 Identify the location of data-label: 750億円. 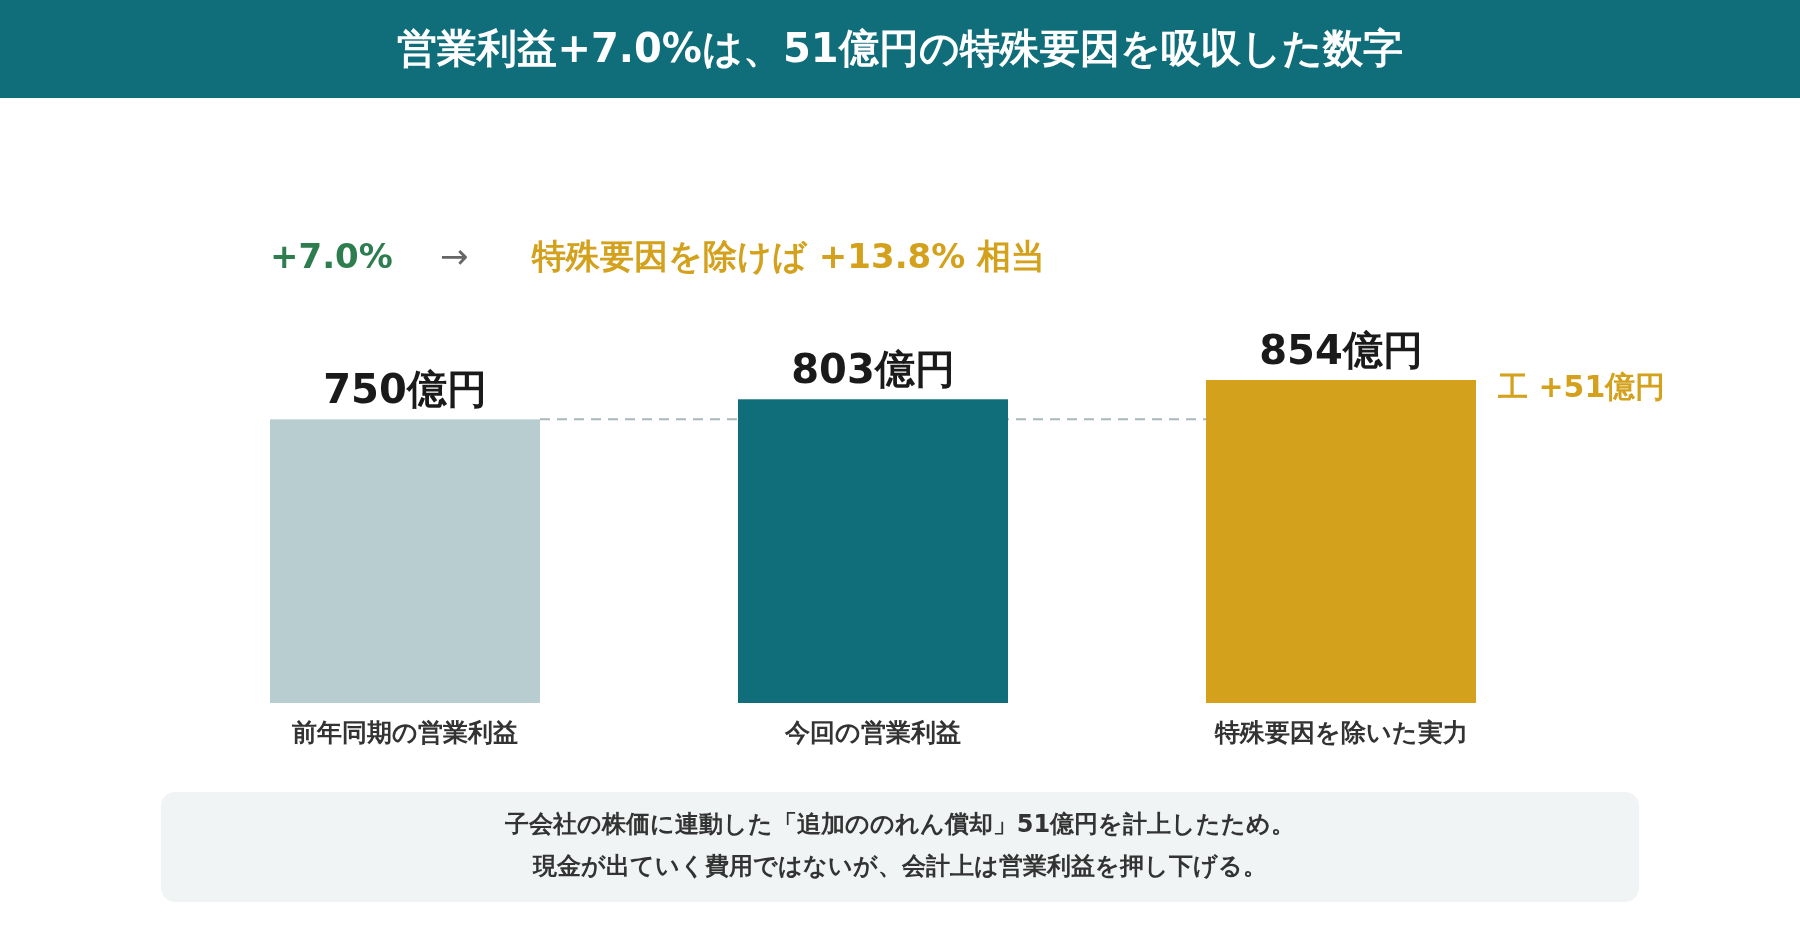
(405, 389).